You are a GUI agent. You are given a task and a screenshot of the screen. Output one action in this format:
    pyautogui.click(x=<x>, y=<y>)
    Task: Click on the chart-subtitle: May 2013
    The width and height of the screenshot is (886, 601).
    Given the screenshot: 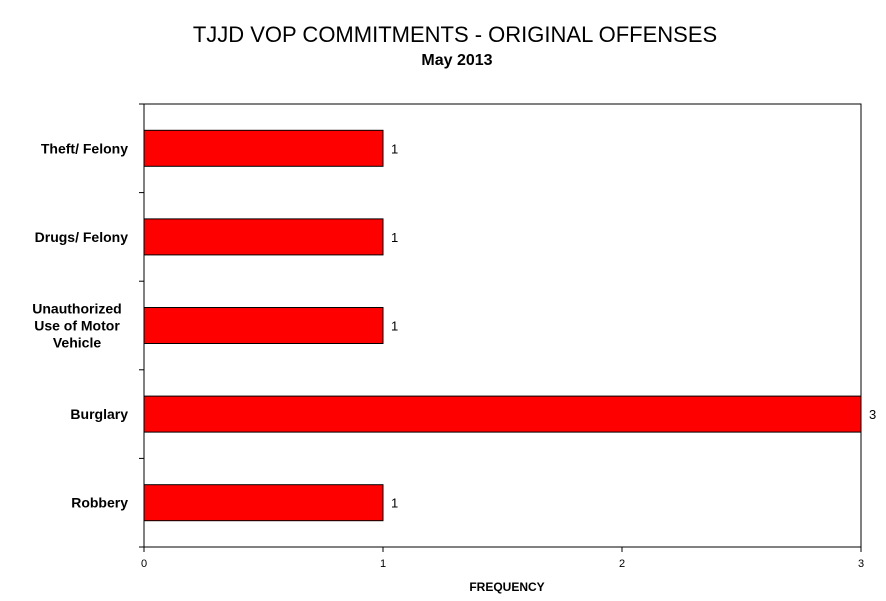 What is the action you would take?
    pyautogui.click(x=456, y=60)
    